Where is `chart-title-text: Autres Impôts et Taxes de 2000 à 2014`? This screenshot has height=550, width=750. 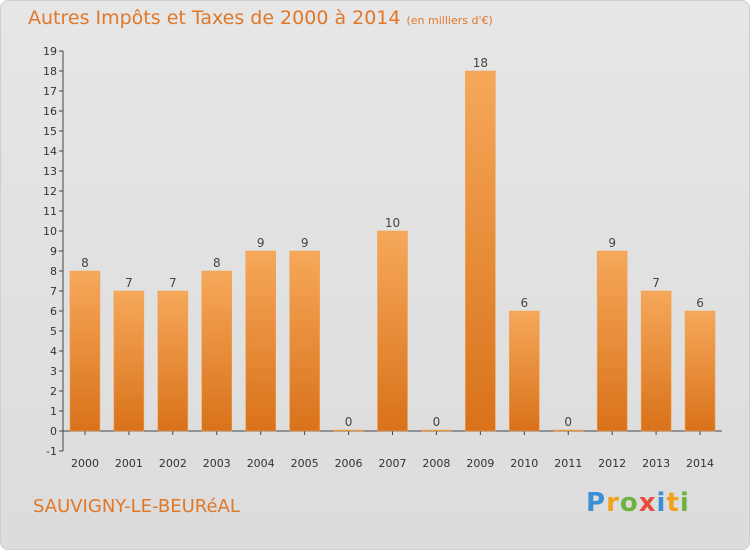 chart-title-text: Autres Impôts et Taxes de 2000 à 2014 is located at coordinates (214, 18).